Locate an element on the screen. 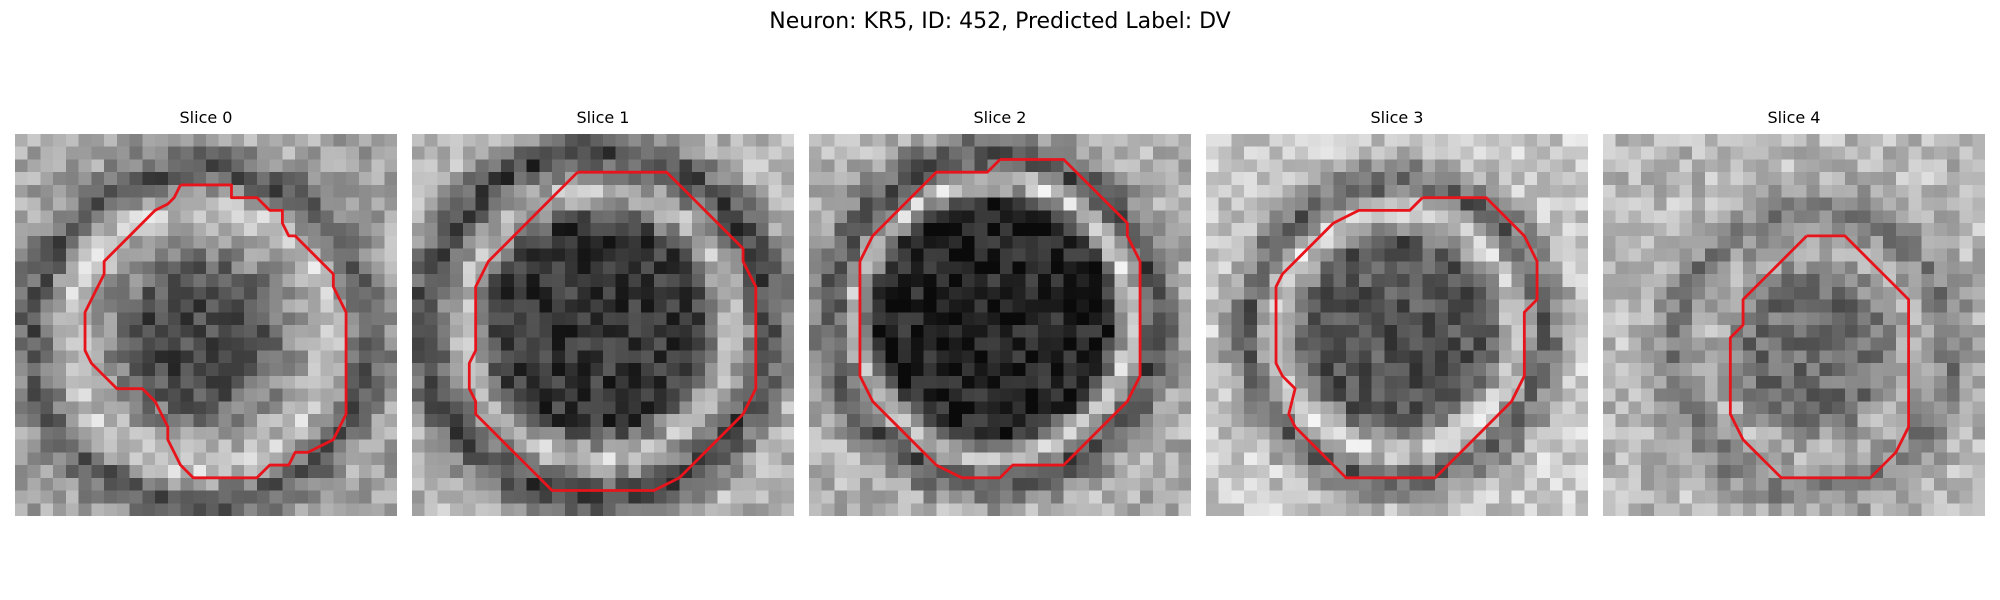  slice-panel-1: Slice 1 is located at coordinates (603, 312).